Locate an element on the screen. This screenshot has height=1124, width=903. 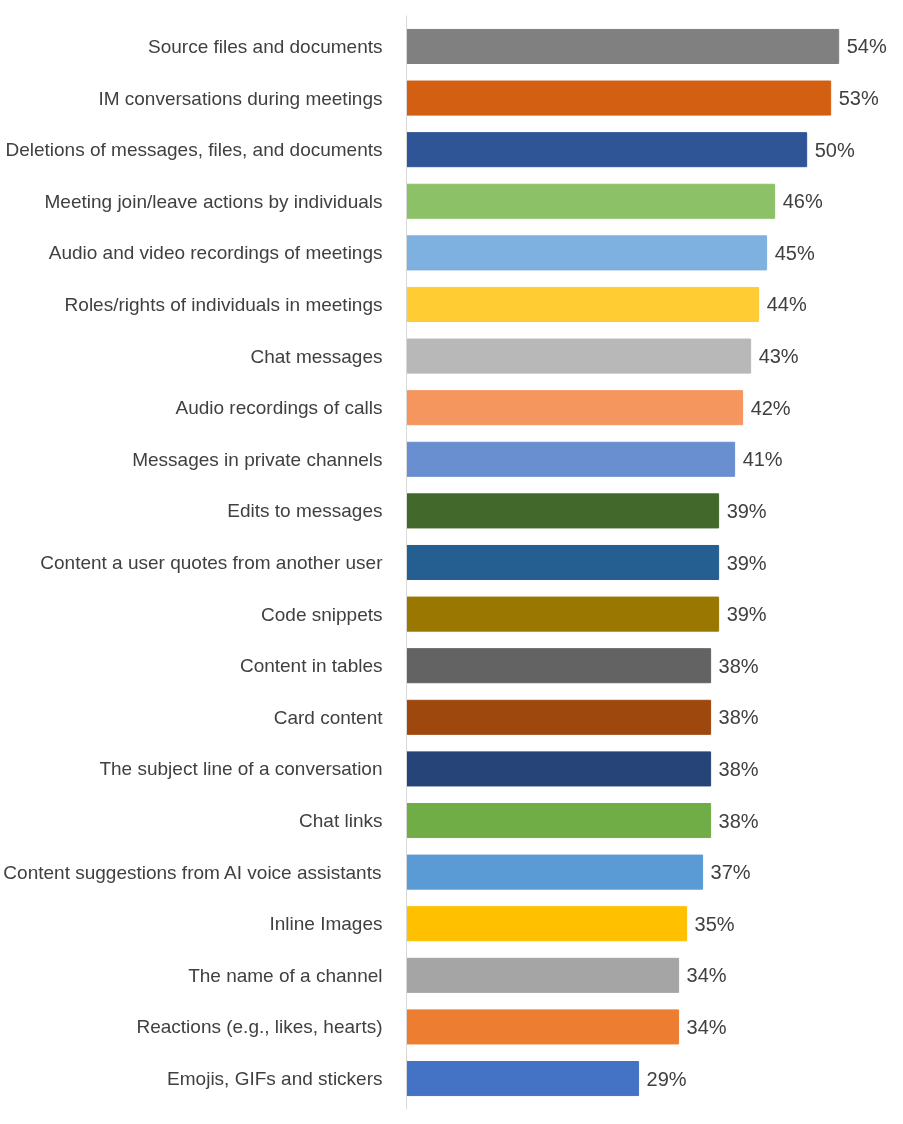
data-label: 42% is located at coordinates (770, 407).